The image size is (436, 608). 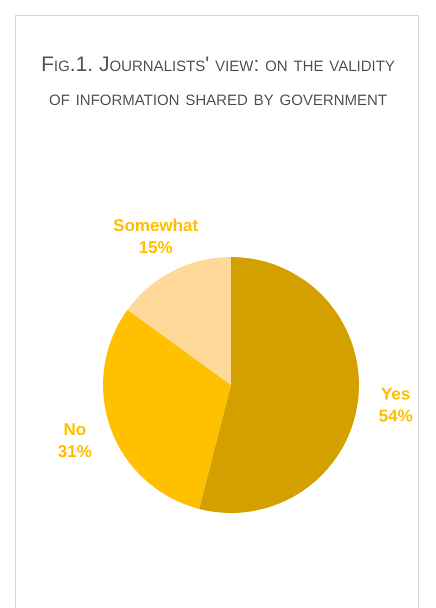 I want to click on slice-label: No, so click(x=74, y=429).